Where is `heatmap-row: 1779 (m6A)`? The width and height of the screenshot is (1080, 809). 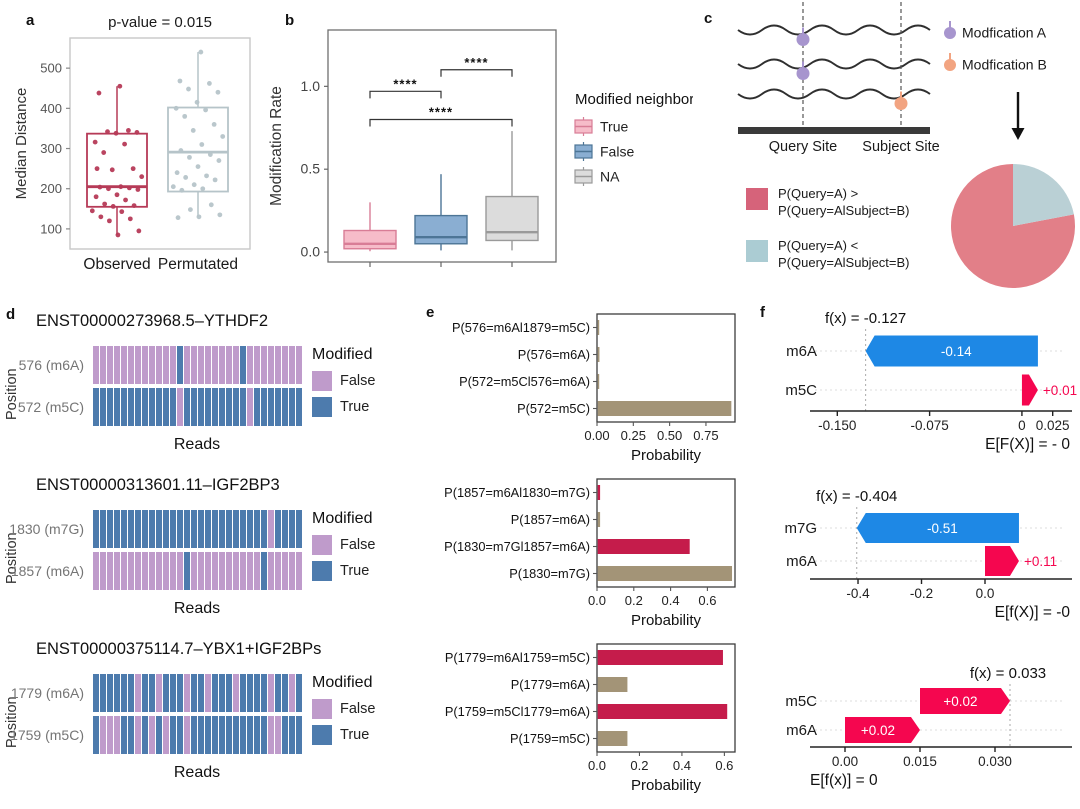 heatmap-row: 1779 (m6A) is located at coordinates (151, 693).